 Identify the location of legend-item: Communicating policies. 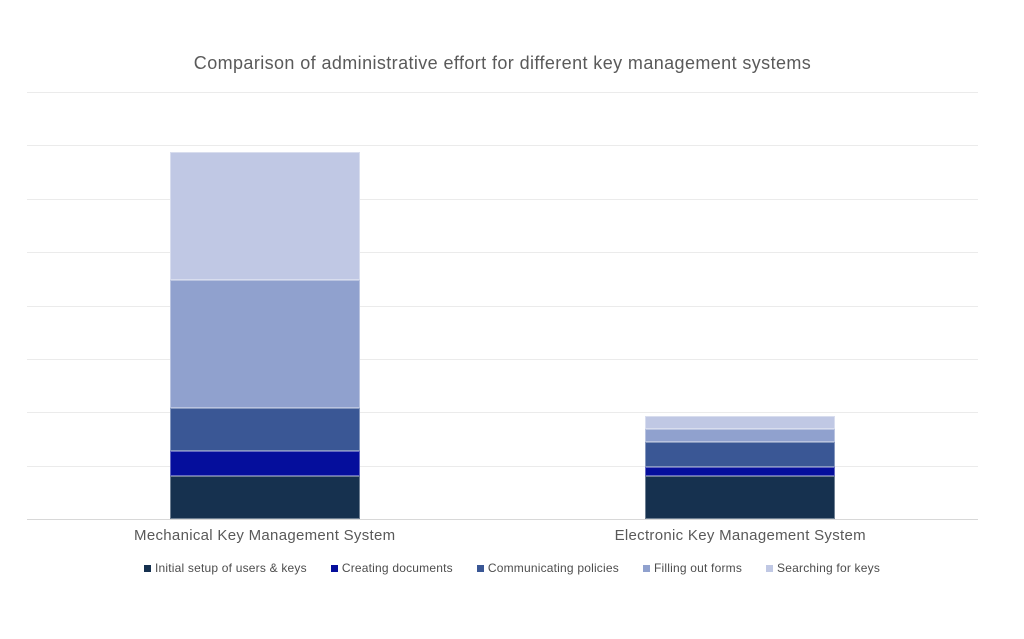
(547, 568).